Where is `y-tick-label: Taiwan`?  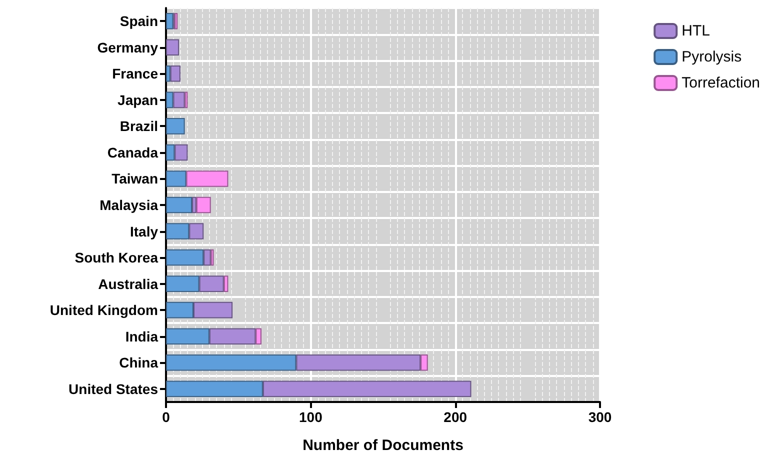
y-tick-label: Taiwan is located at coordinates (135, 178).